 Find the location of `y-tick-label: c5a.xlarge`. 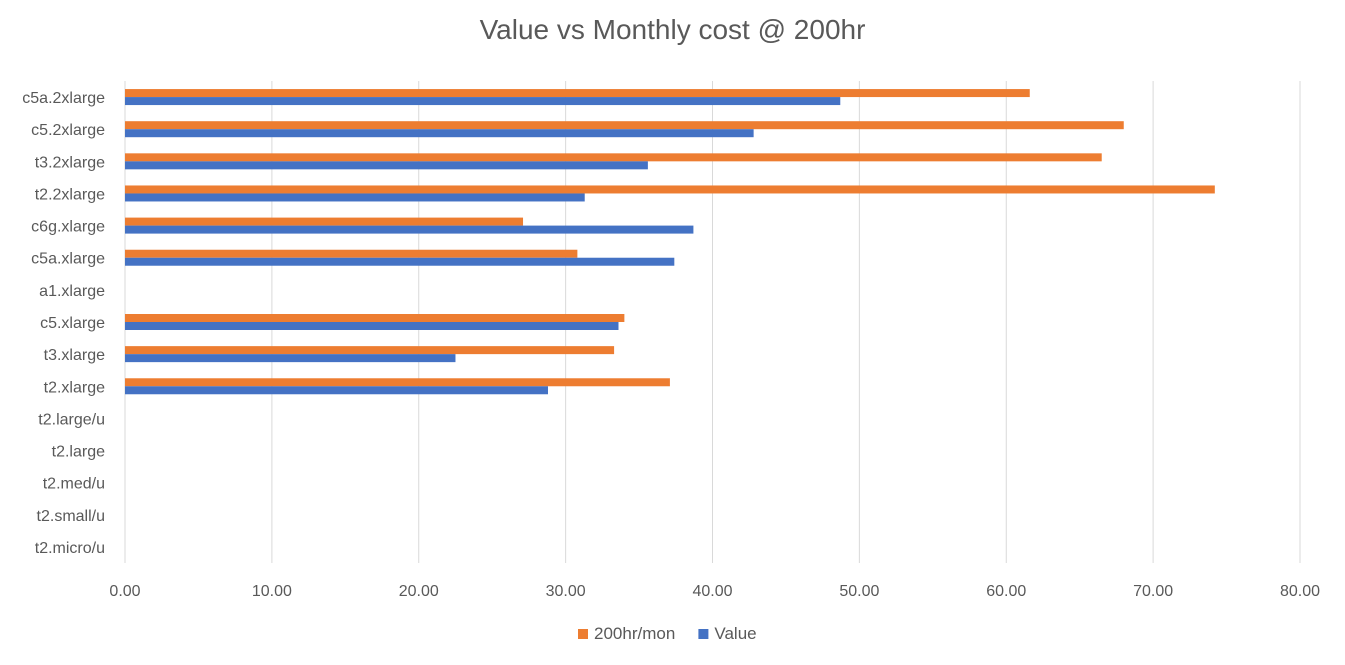

y-tick-label: c5a.xlarge is located at coordinates (68, 259).